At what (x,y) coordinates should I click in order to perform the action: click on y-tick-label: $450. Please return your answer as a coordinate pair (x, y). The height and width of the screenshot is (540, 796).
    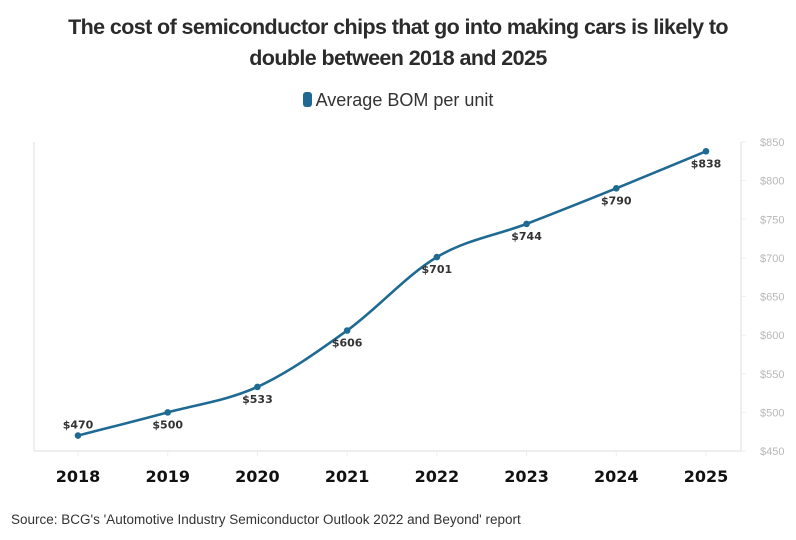
    Looking at the image, I should click on (772, 452).